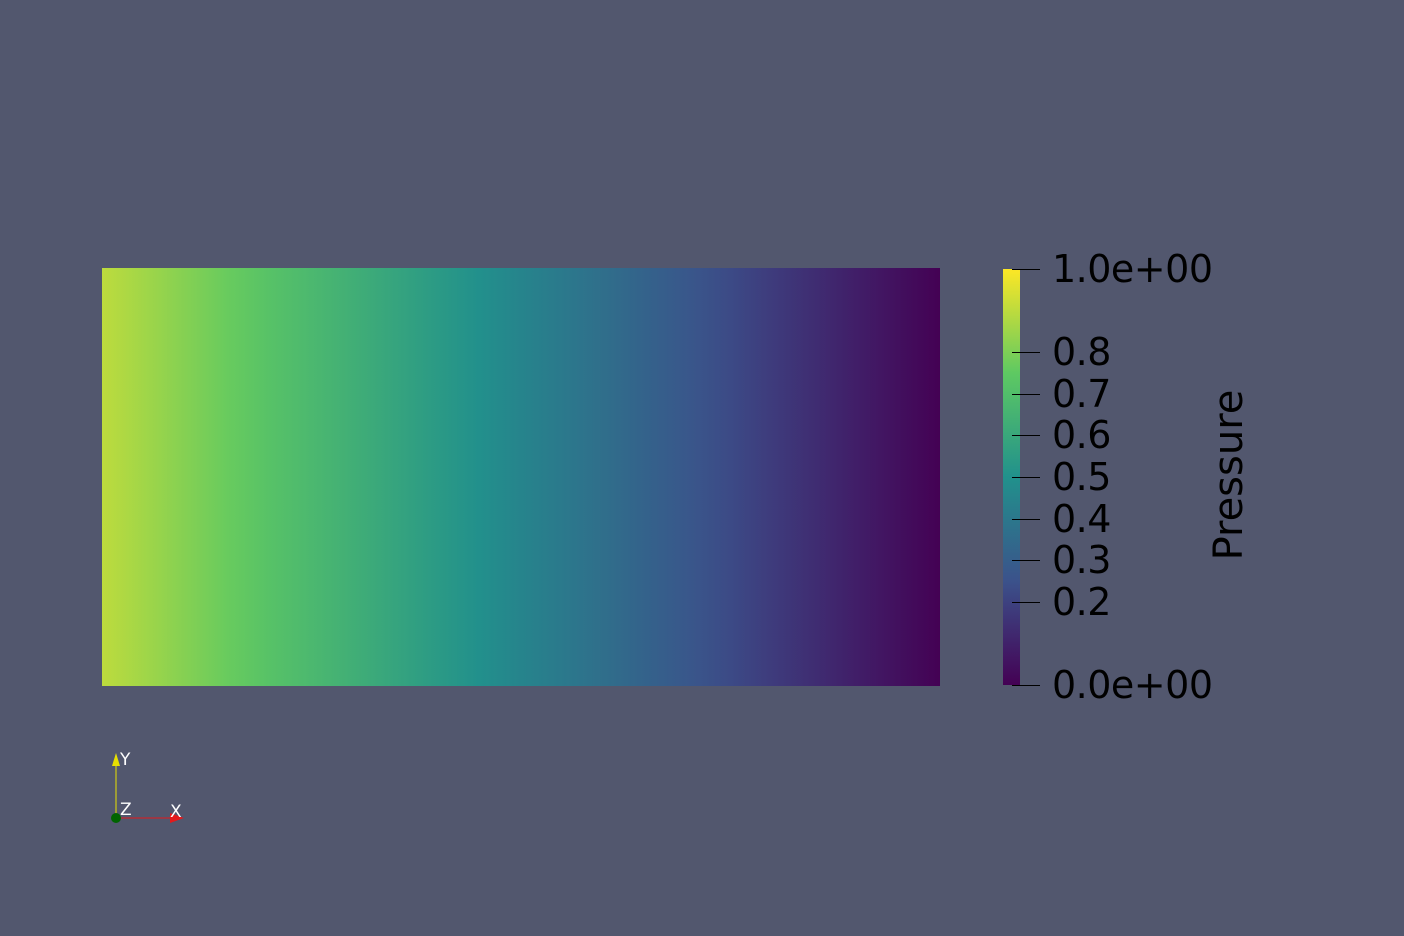 Image resolution: width=1404 pixels, height=936 pixels. Describe the element at coordinates (149, 789) in the screenshot. I see `orientation-axes: Y X Z` at that location.